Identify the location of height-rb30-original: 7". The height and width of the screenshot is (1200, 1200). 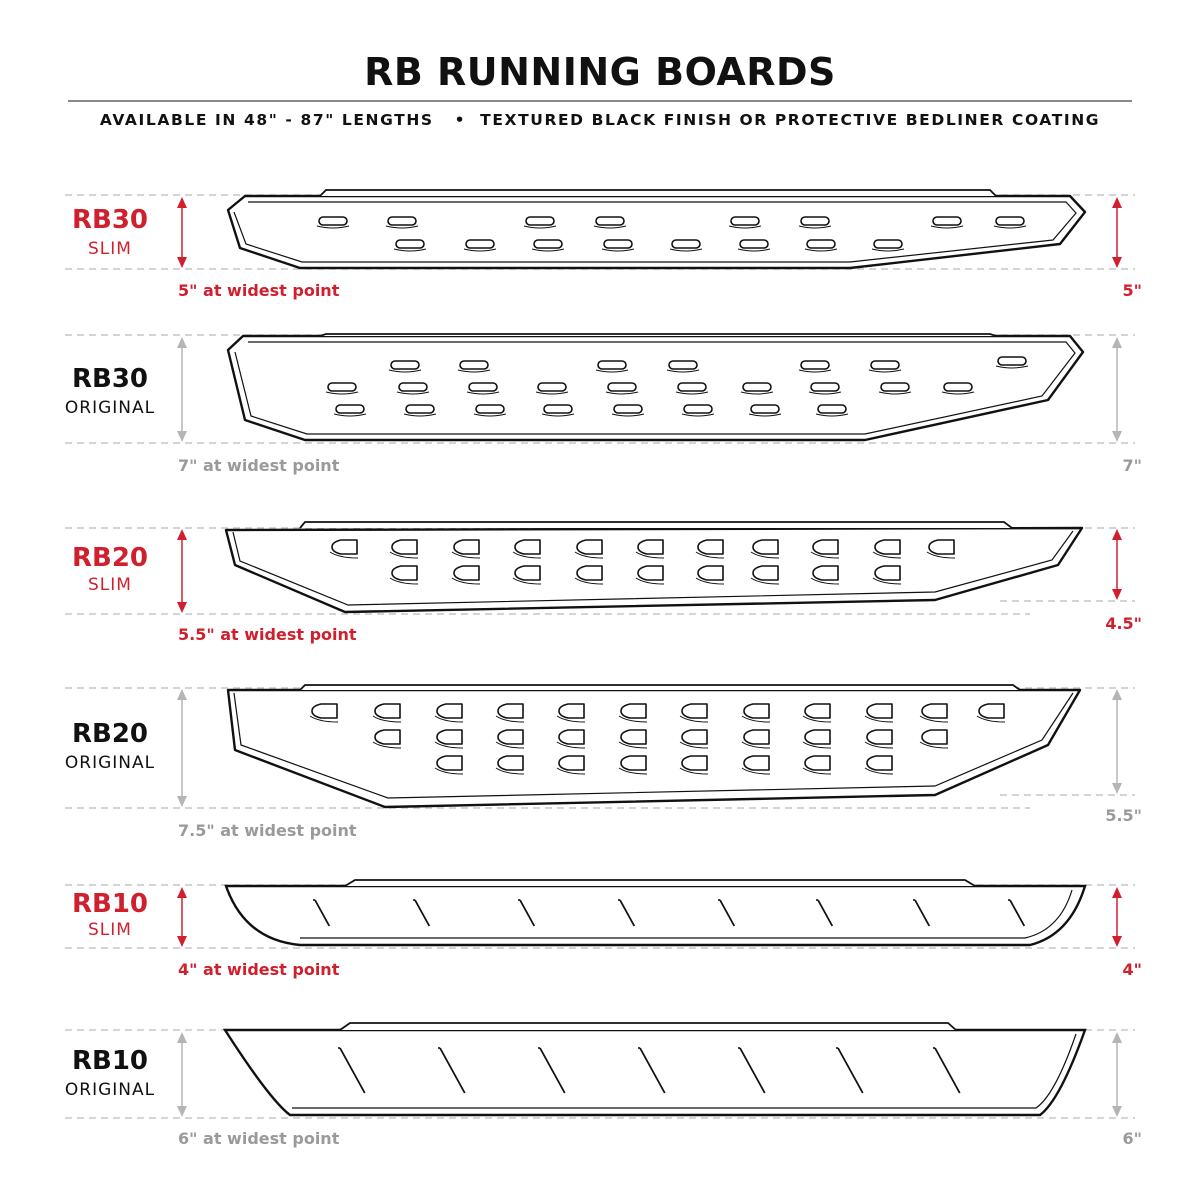
(1132, 465).